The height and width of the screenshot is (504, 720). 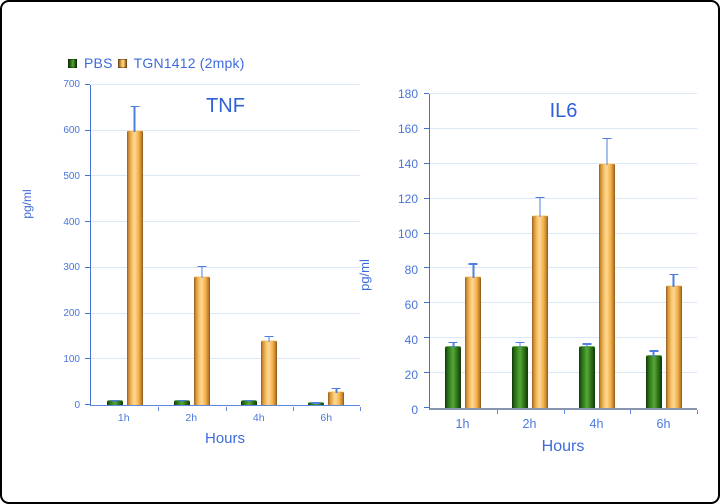 What do you see at coordinates (563, 446) in the screenshot?
I see `il6-x-axis-label: Hours` at bounding box center [563, 446].